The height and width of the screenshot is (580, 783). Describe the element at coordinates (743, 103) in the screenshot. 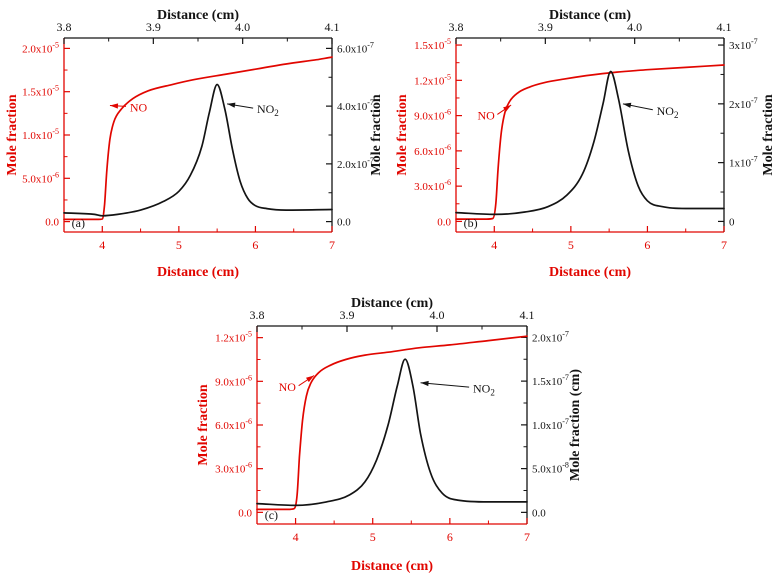

I see `right-tick-label: 2x10⁻⁷` at that location.